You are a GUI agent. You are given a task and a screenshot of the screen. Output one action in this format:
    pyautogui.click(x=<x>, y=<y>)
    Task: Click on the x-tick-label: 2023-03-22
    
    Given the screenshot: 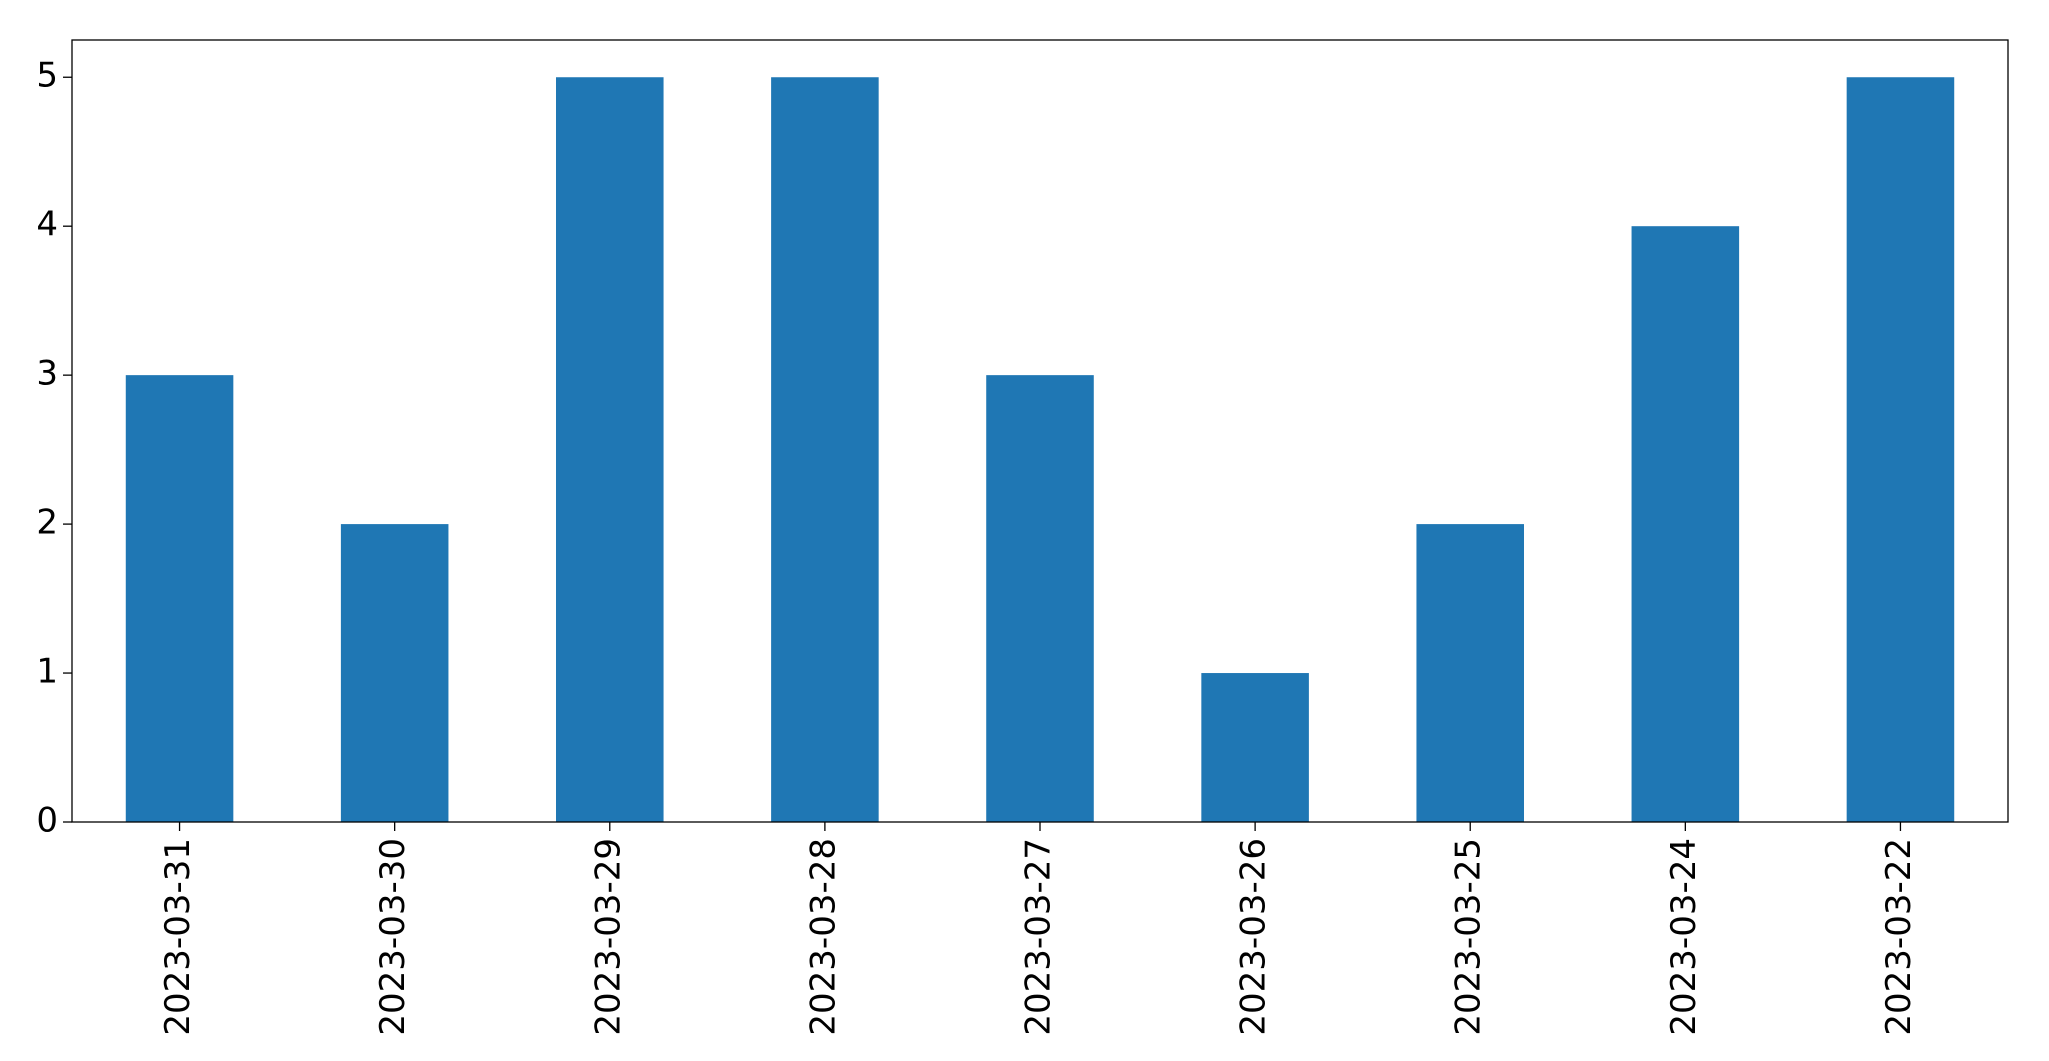 What is the action you would take?
    pyautogui.click(x=1899, y=937)
    